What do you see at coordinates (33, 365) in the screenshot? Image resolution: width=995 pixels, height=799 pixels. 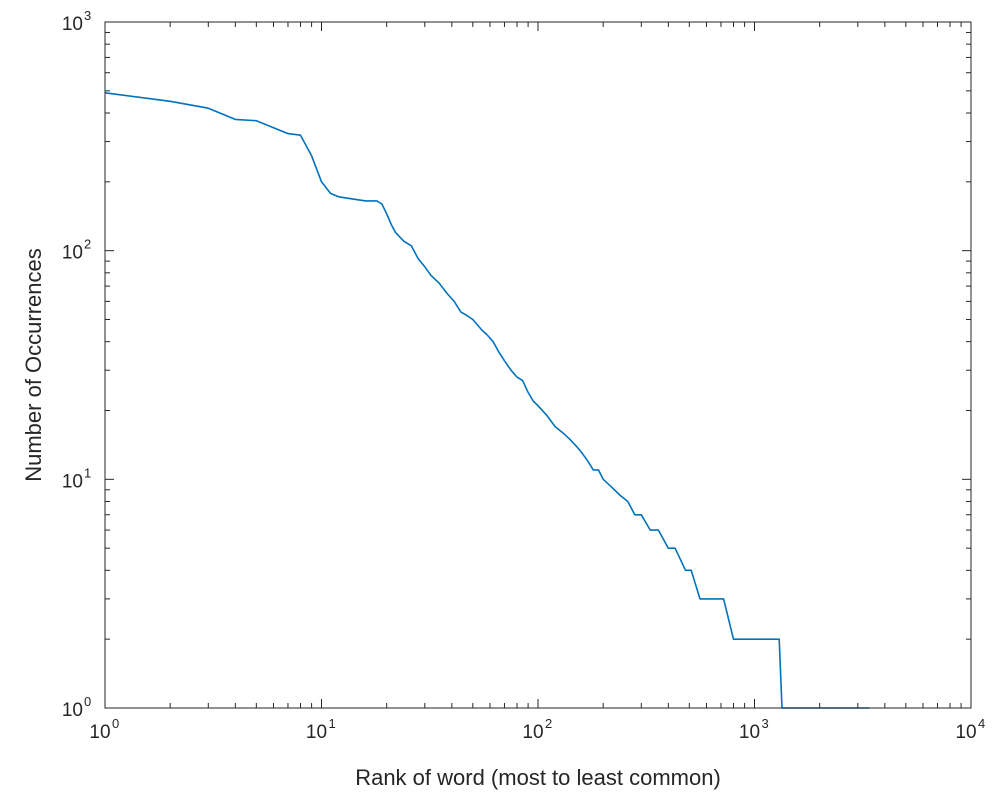 I see `y-axis-label: Number of Occurrences` at bounding box center [33, 365].